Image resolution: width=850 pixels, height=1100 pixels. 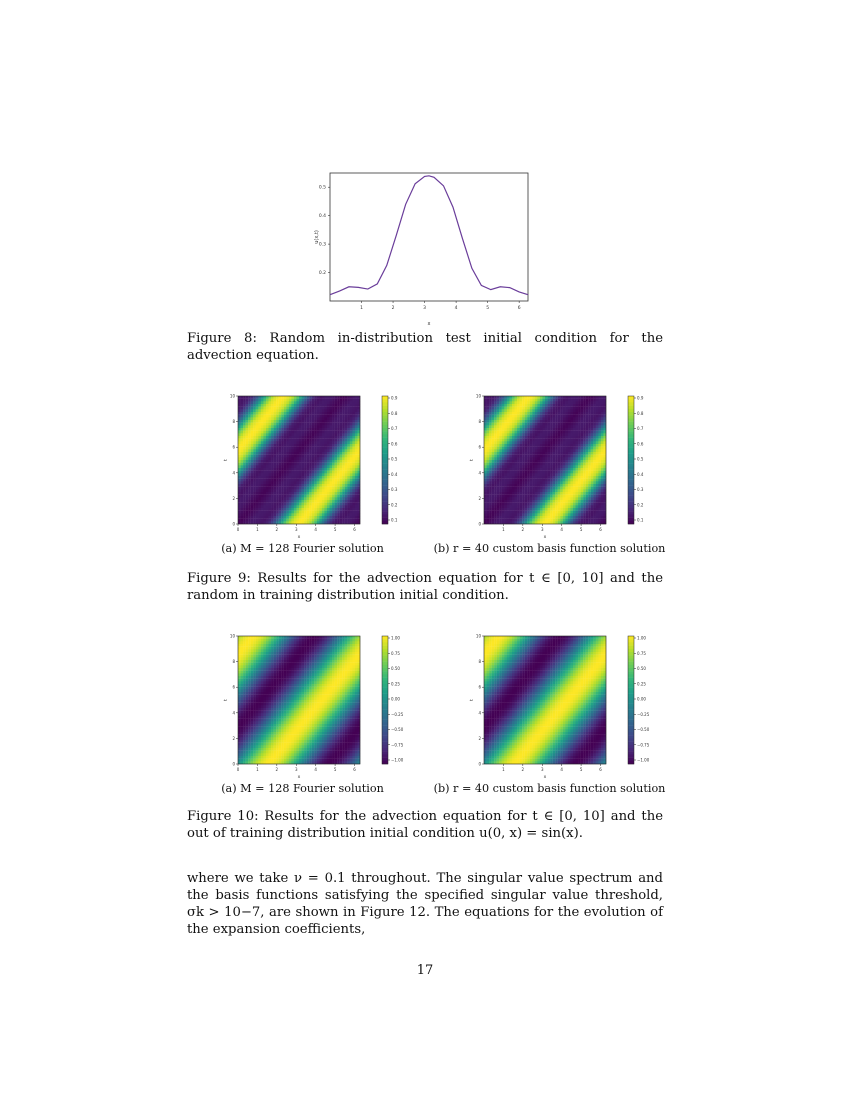 I want to click on page-number: 17, so click(x=425, y=970).